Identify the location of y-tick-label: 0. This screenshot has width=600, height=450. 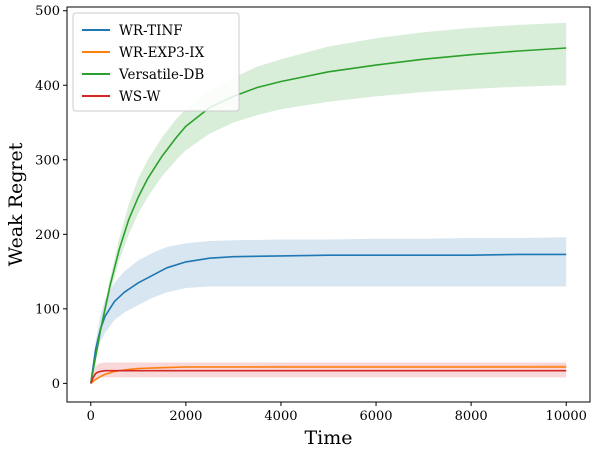
(56, 384).